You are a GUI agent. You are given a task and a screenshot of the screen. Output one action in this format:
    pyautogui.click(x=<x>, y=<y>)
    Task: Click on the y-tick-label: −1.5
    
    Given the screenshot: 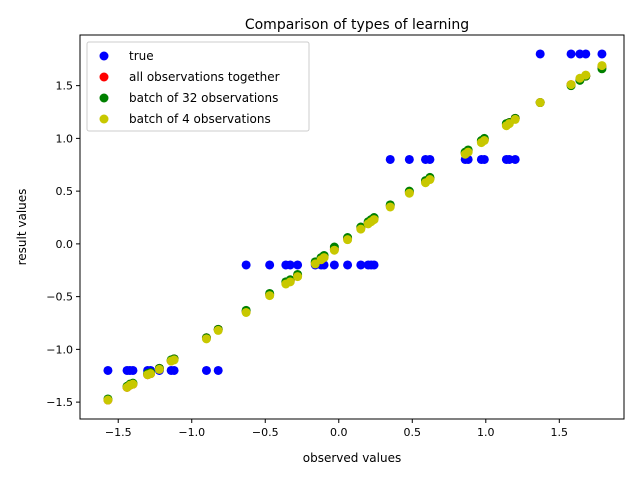 What is the action you would take?
    pyautogui.click(x=59, y=402)
    